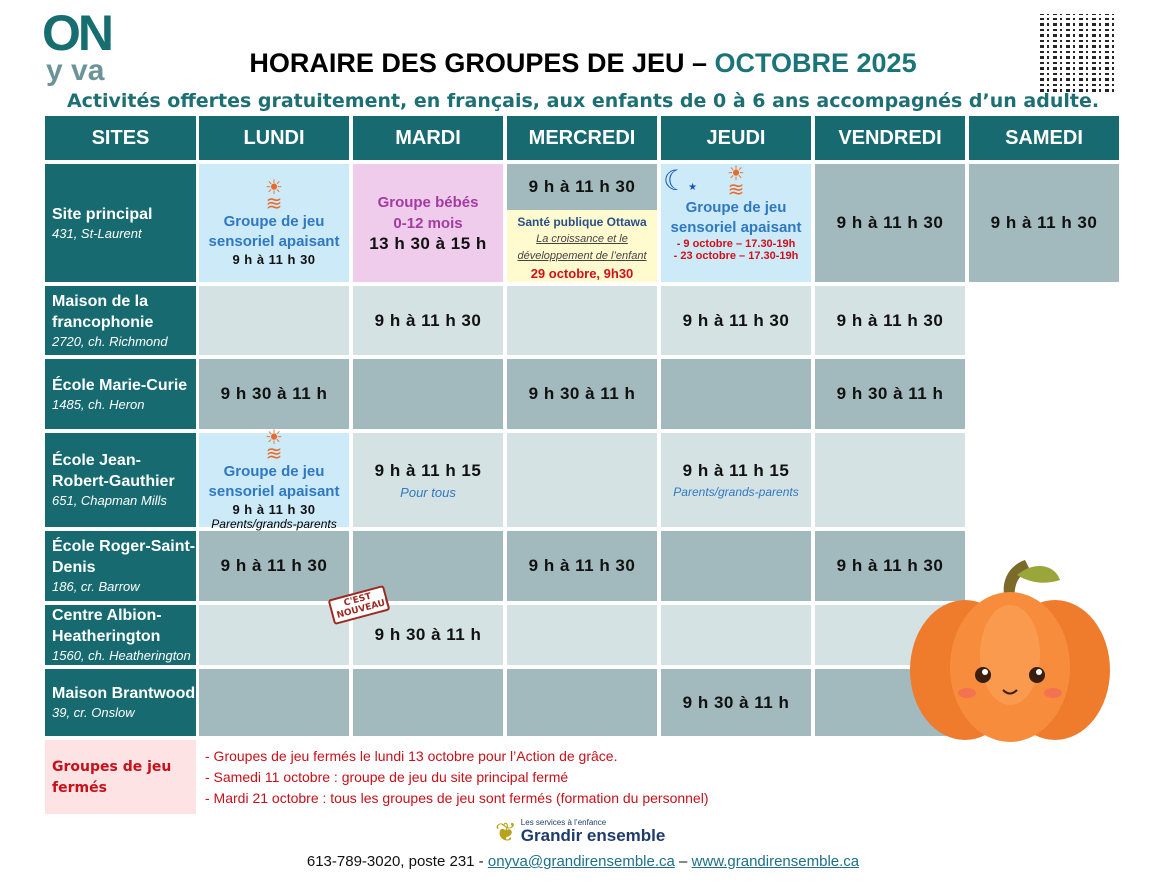 The width and height of the screenshot is (1166, 887). I want to click on leaf-icon: ❦, so click(506, 832).